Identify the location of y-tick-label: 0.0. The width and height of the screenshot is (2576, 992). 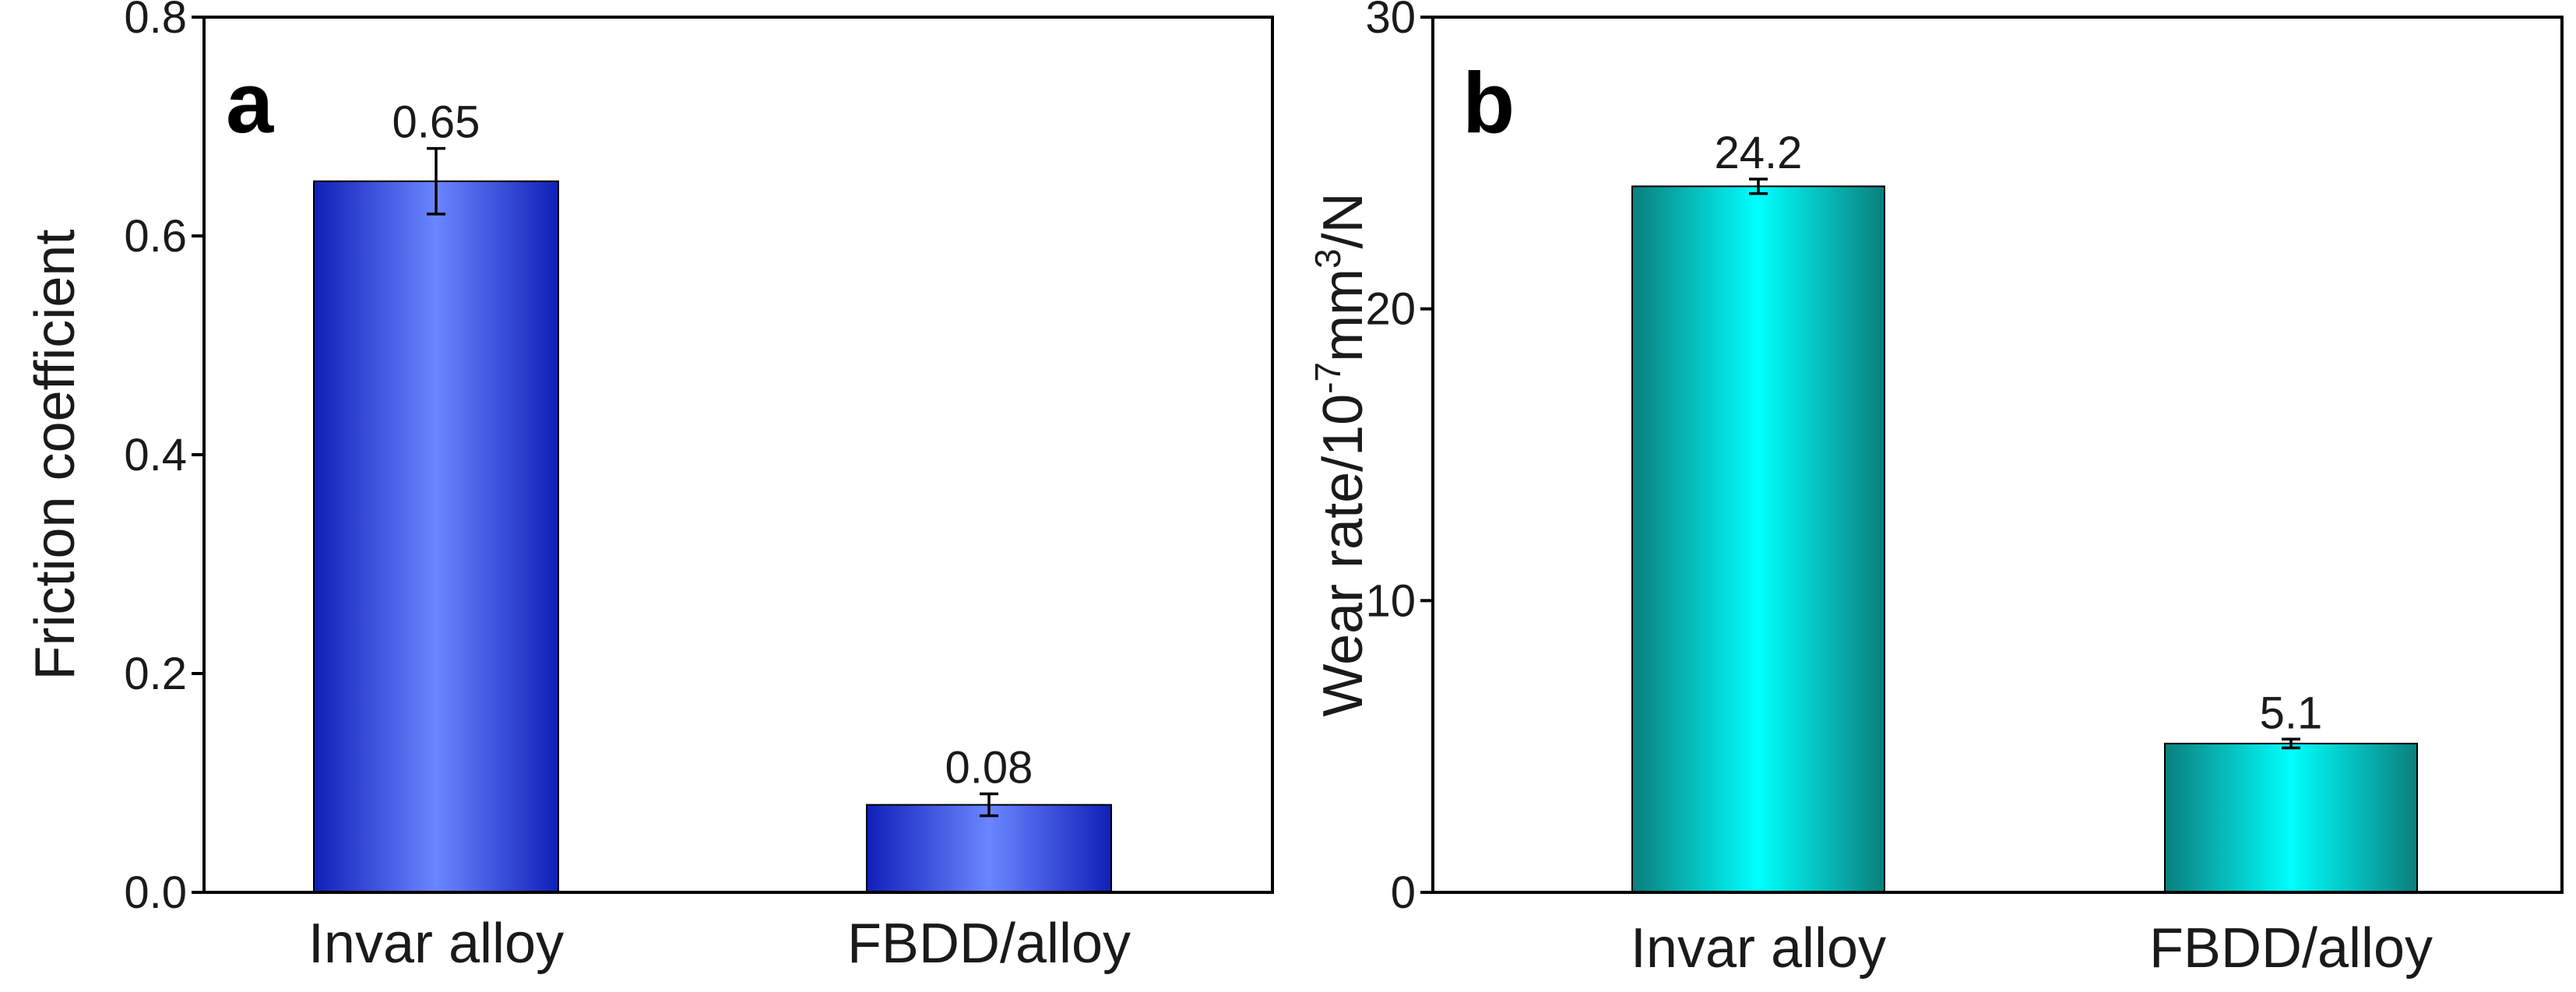
(155, 892).